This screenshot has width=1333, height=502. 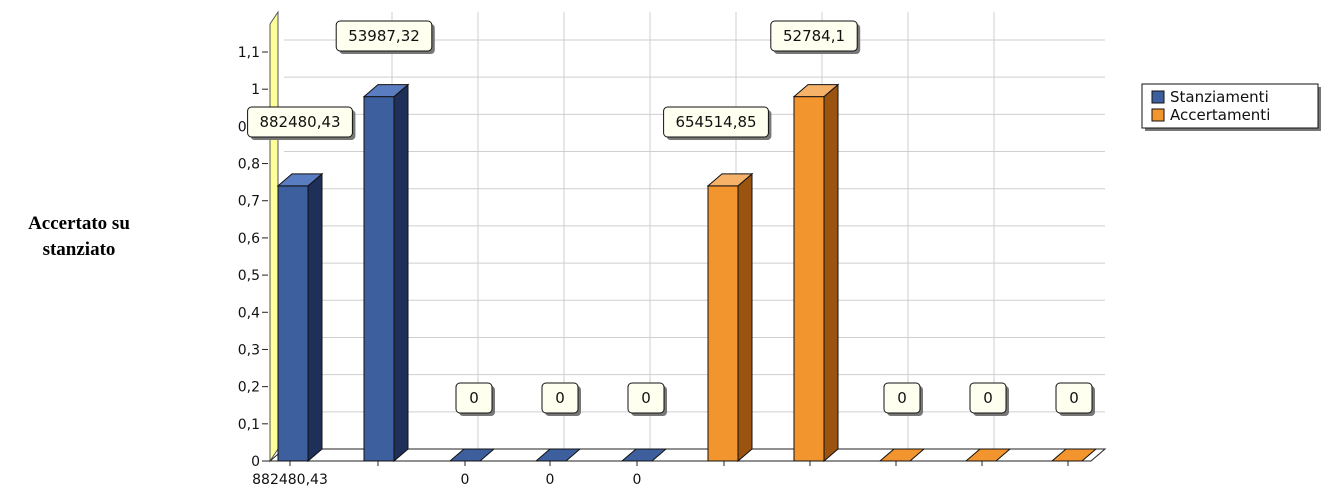 I want to click on side-label: Accertato su stanziato, so click(x=79, y=237).